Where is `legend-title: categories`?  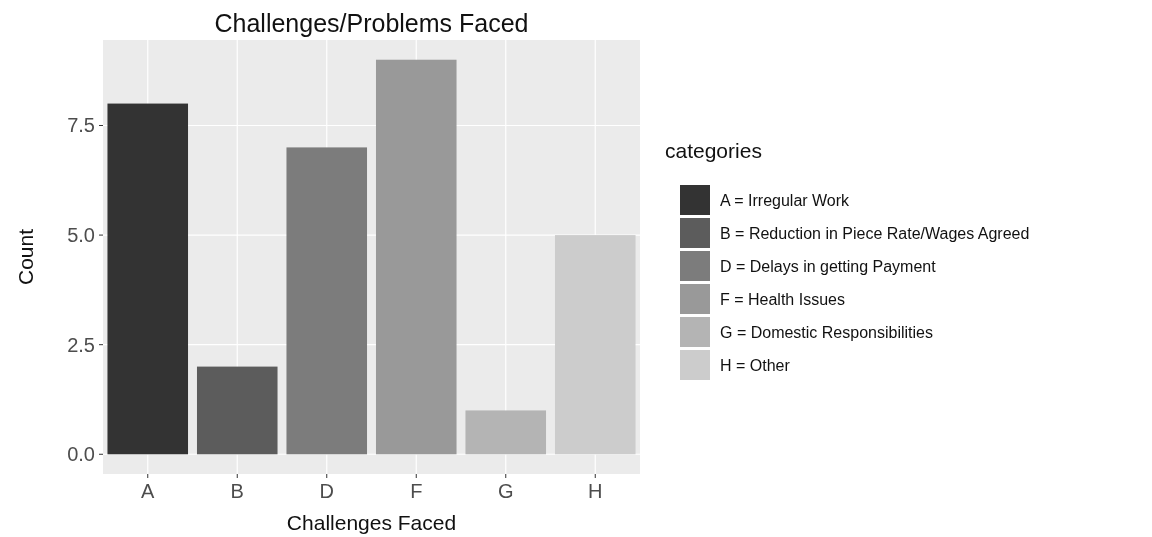 legend-title: categories is located at coordinates (713, 150).